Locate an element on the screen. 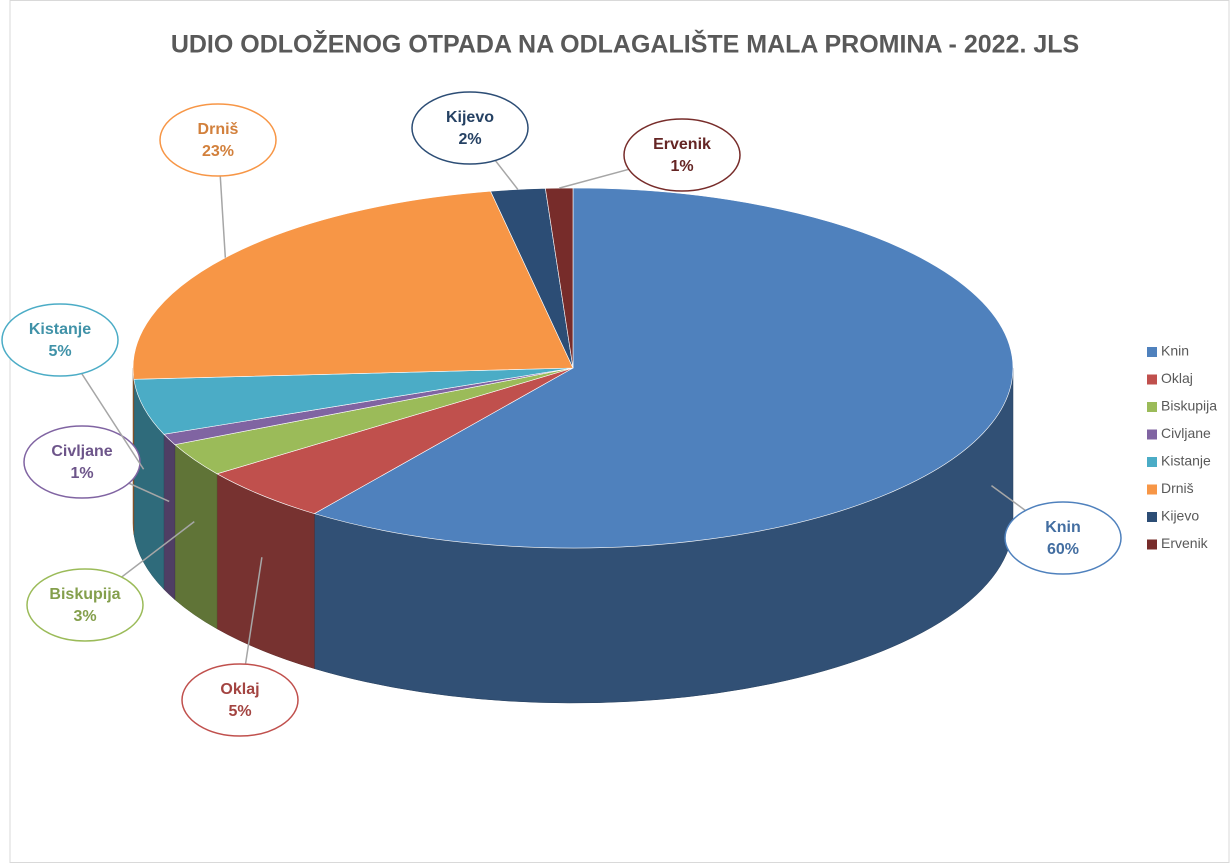 This screenshot has height=864, width=1231. legend-label: Kistanje is located at coordinates (1186, 461).